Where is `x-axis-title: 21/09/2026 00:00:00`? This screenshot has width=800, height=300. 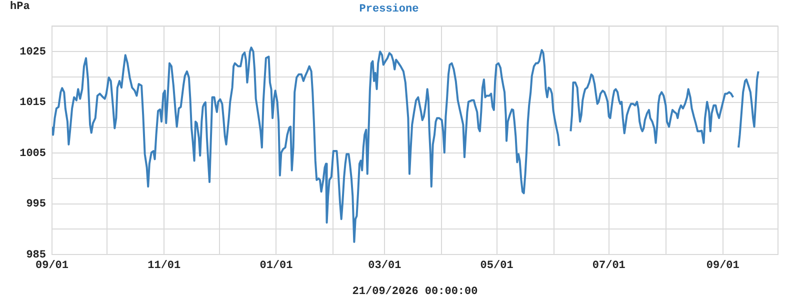 x-axis-title: 21/09/2026 00:00:00 is located at coordinates (415, 292).